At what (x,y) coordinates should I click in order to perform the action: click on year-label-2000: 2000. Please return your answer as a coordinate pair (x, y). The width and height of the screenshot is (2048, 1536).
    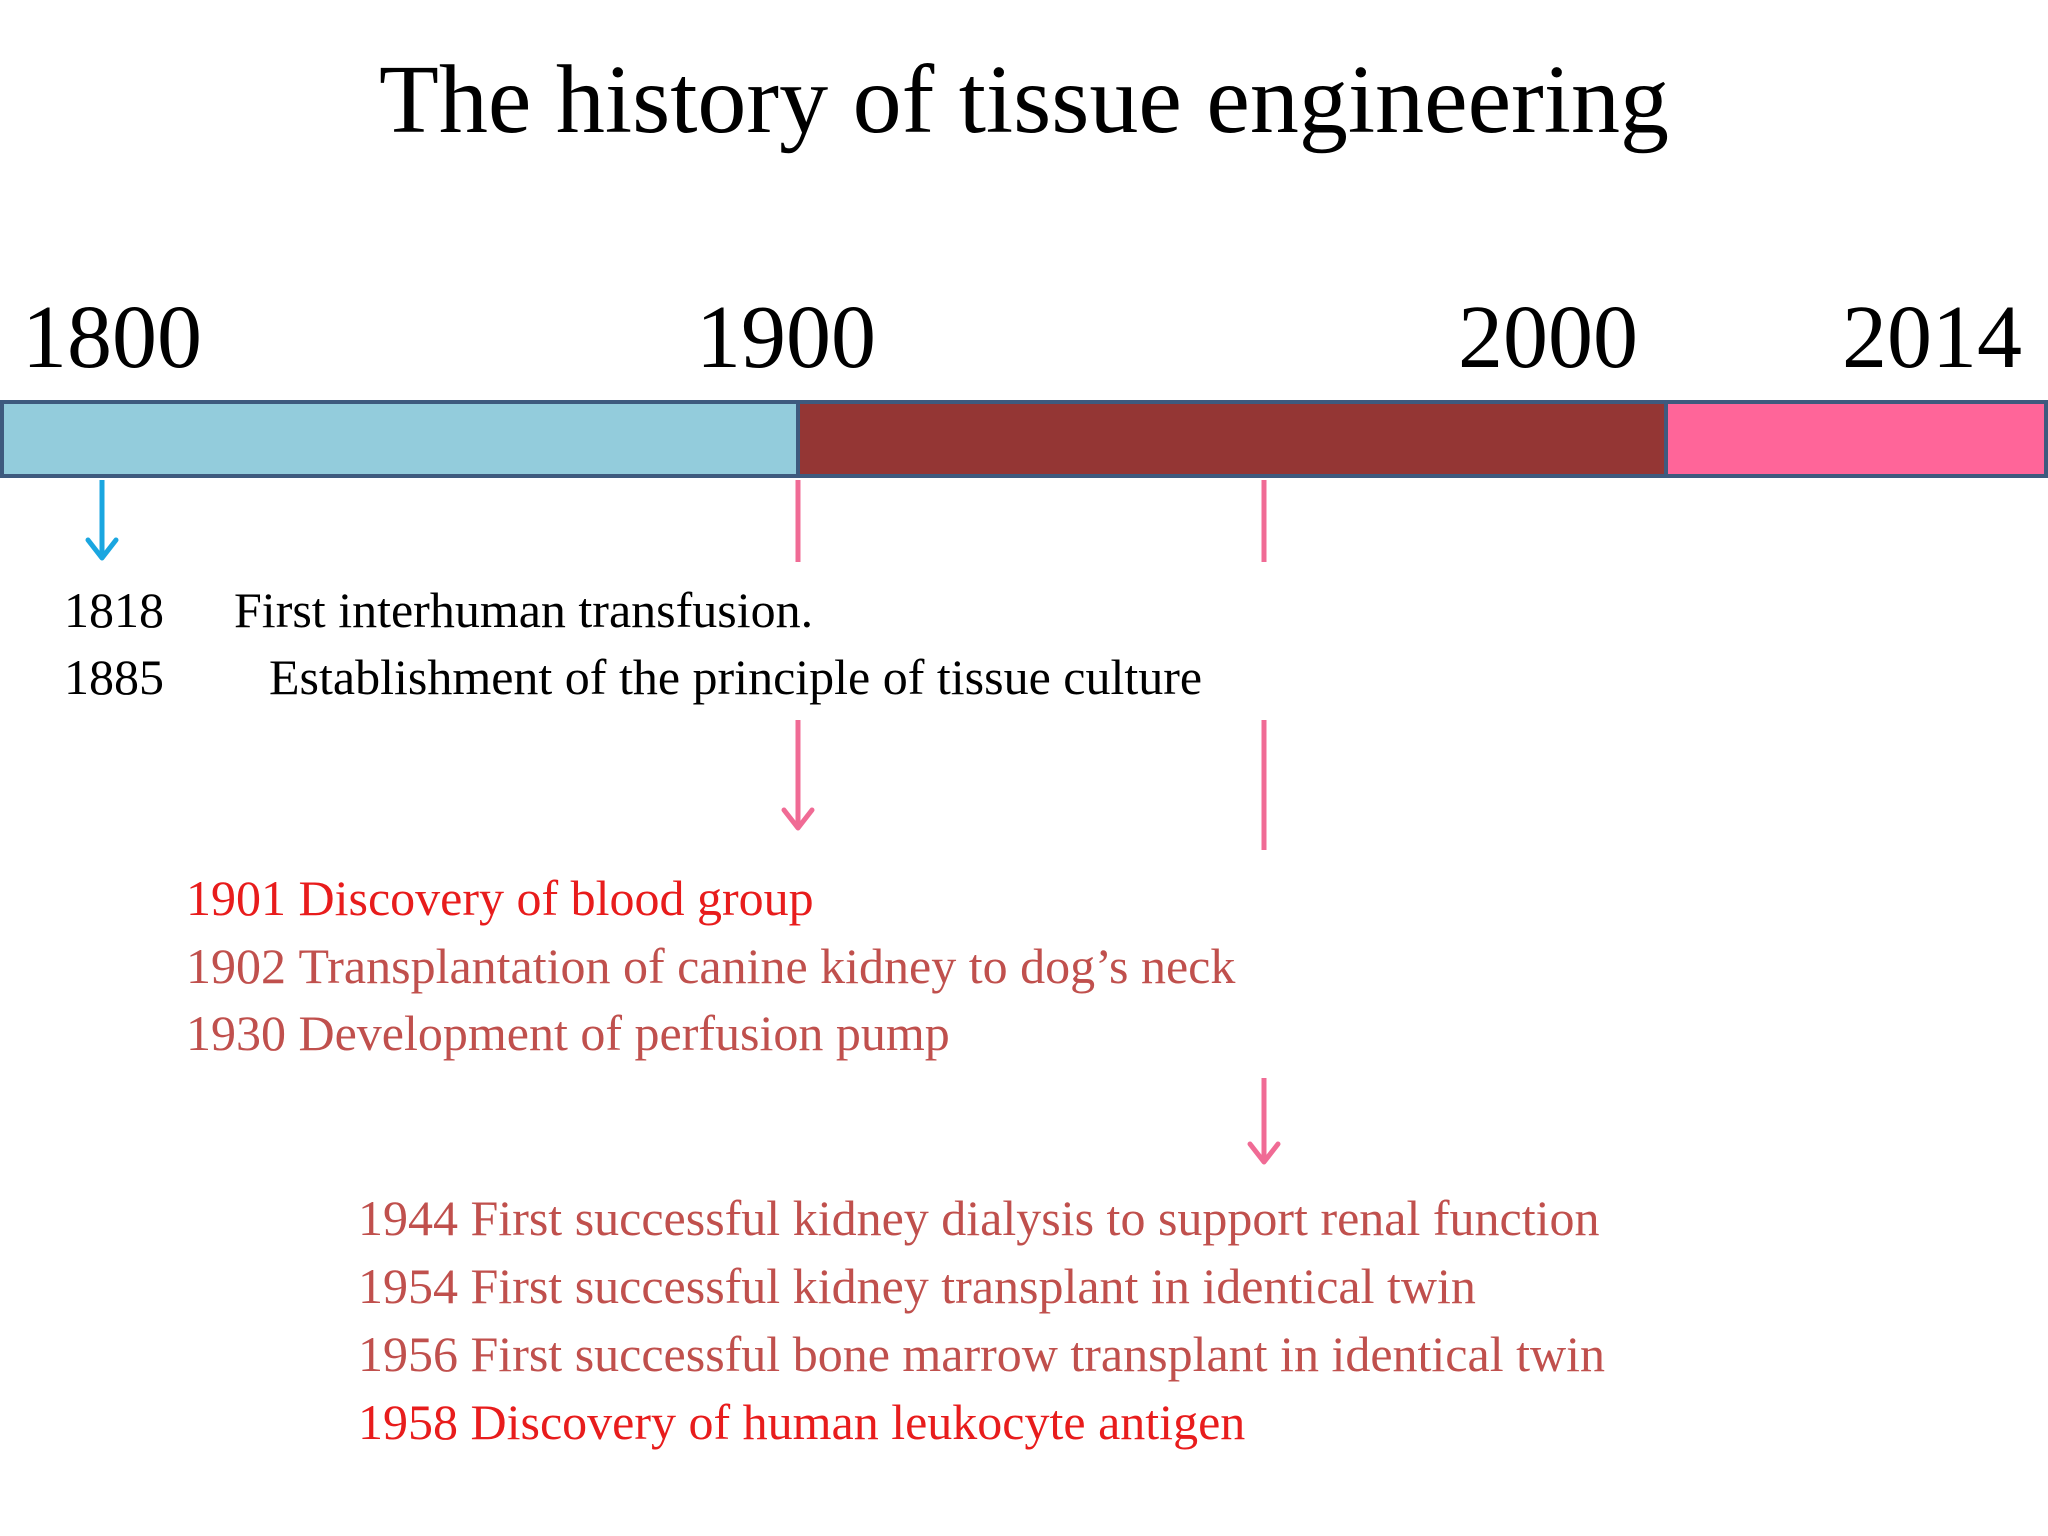
    Looking at the image, I should click on (1548, 337).